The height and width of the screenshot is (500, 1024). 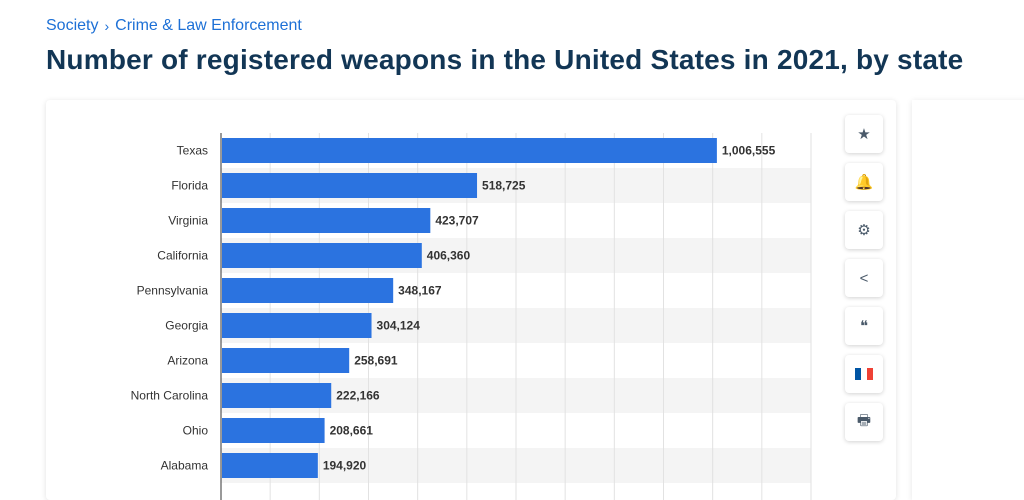 I want to click on notification-bell-icon: 🔔, so click(x=864, y=182).